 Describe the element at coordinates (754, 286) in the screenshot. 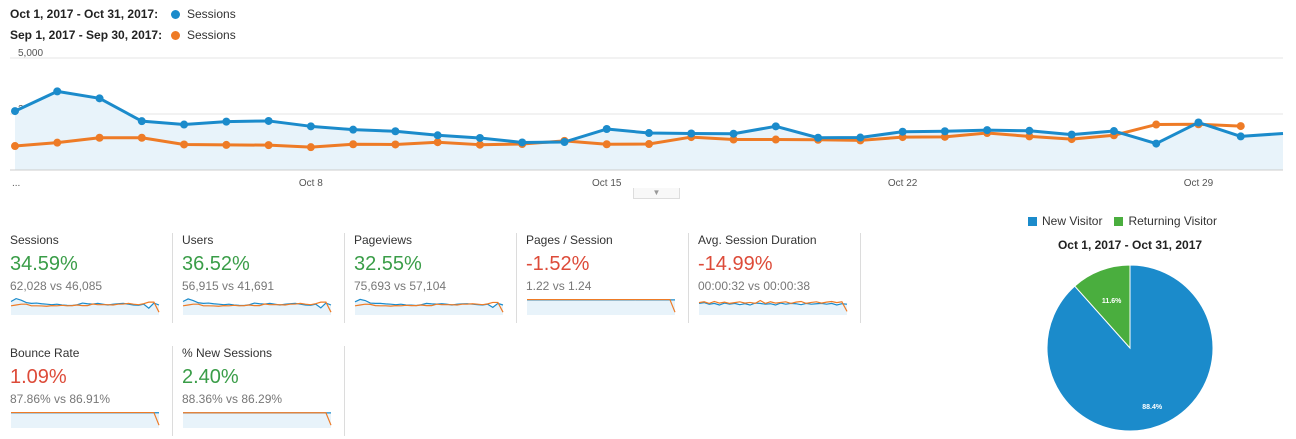

I see `metric-comparison: 00:00:32 vs 00:00:38` at that location.